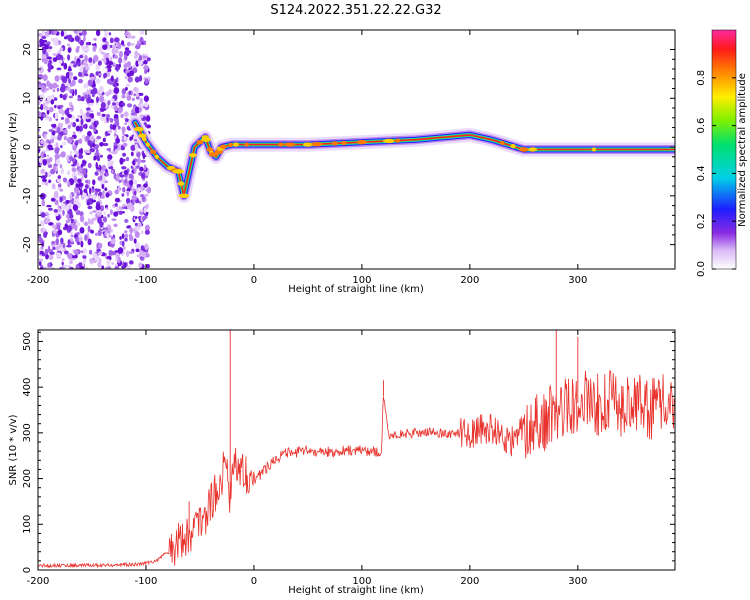  Describe the element at coordinates (361, 581) in the screenshot. I see `x-tick-label: 100` at that location.